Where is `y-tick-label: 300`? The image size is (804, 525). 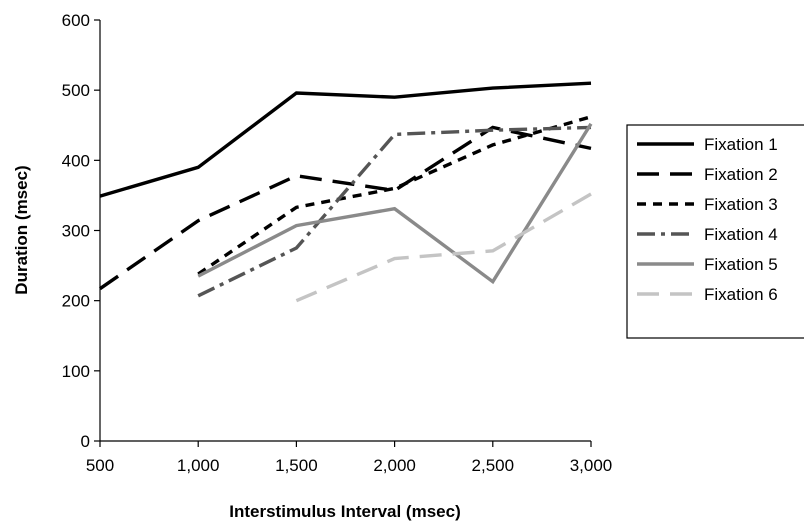
y-tick-label: 300 is located at coordinates (76, 231).